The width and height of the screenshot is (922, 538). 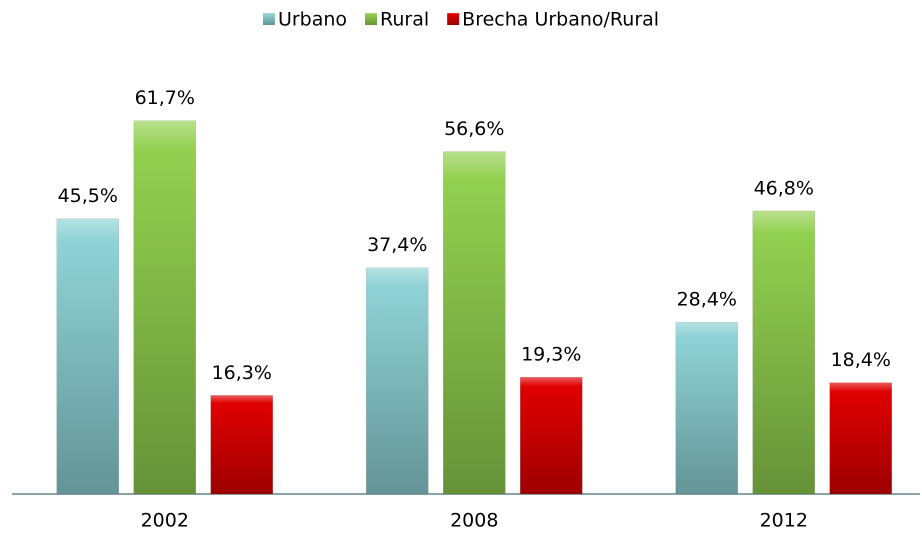 I want to click on x-tick-label: 2012, so click(x=784, y=521).